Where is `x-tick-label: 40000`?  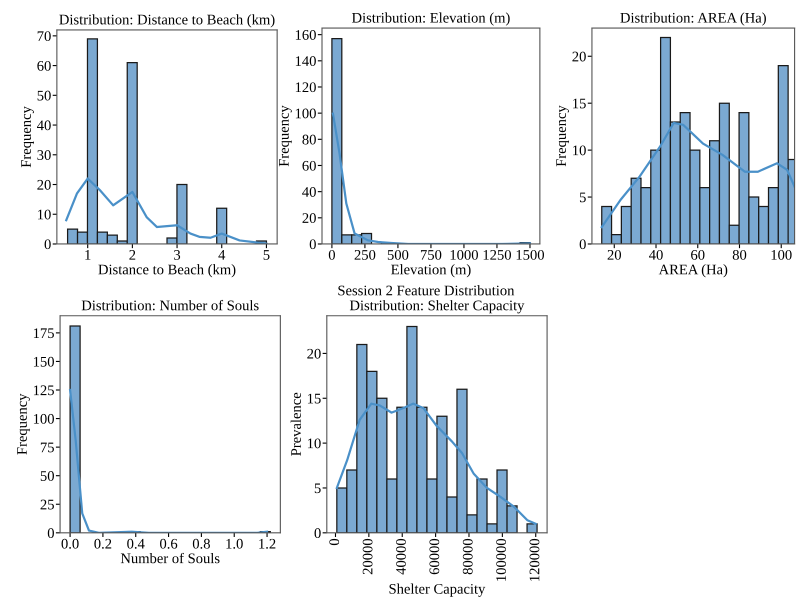
x-tick-label: 40000 is located at coordinates (401, 556).